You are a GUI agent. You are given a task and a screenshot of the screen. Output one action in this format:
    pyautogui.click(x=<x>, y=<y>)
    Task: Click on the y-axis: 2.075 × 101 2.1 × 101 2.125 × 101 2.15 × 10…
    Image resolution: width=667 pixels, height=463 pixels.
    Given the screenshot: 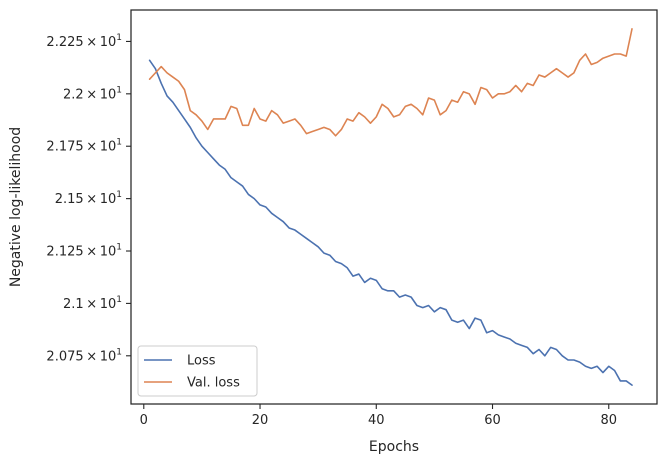 What is the action you would take?
    pyautogui.click(x=88, y=198)
    